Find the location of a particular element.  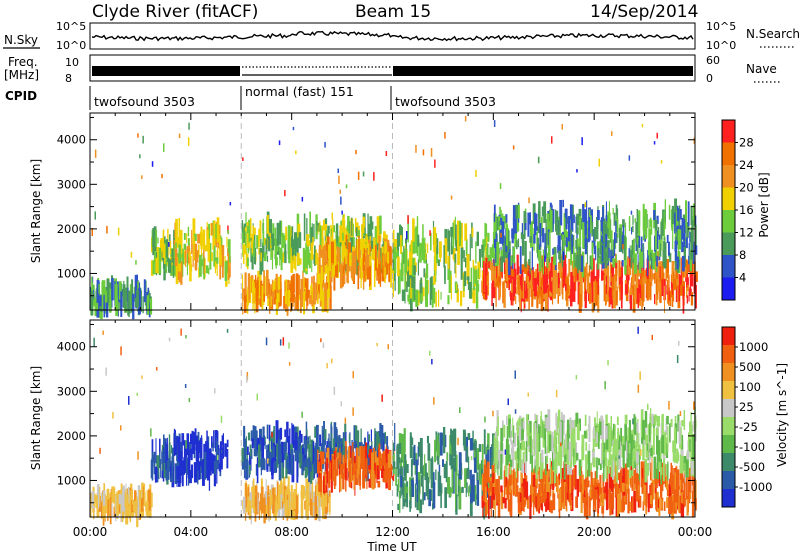

colorbar-segment is located at coordinates (728, 408).